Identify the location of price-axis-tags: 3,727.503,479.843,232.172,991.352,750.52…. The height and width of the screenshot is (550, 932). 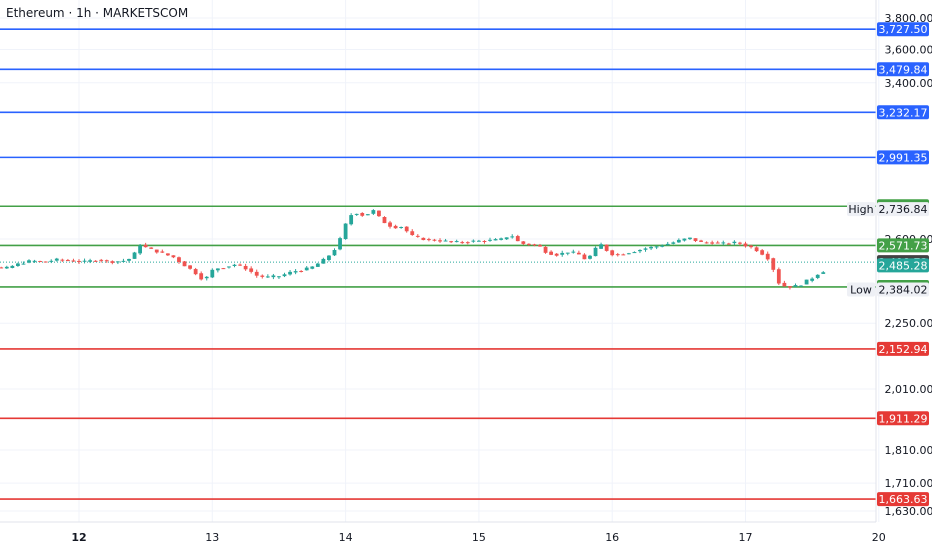
(888, 264).